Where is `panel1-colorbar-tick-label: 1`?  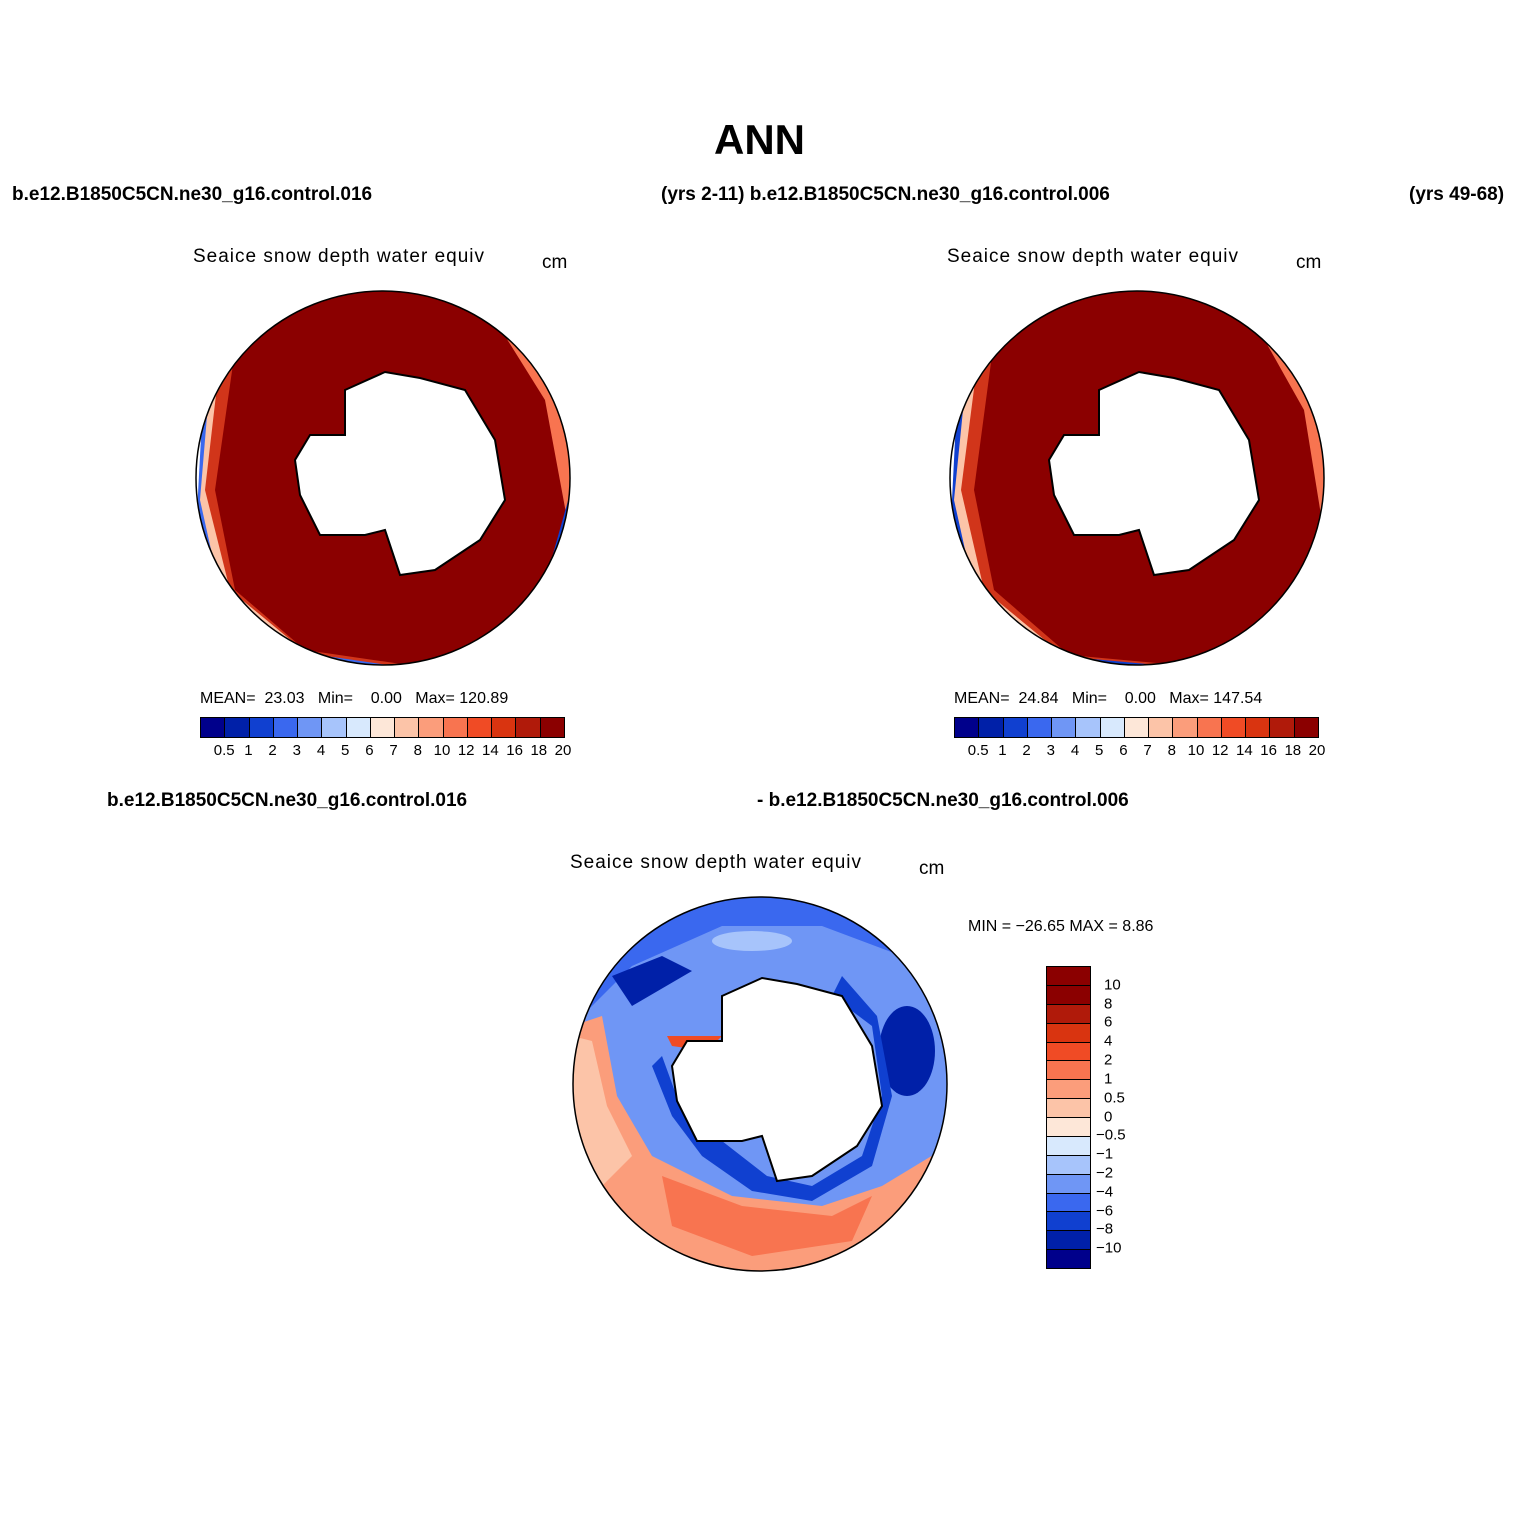 panel1-colorbar-tick-label: 1 is located at coordinates (248, 750).